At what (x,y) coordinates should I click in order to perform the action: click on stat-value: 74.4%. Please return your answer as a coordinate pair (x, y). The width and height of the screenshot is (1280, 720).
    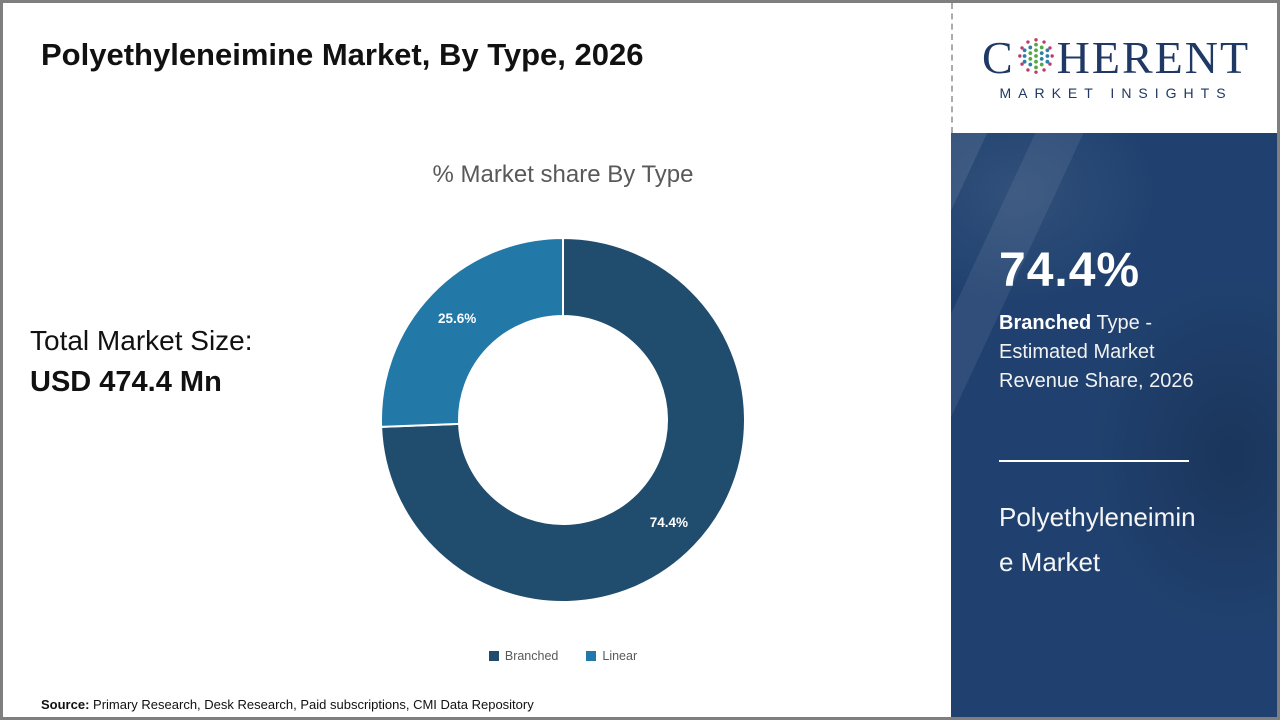
    Looking at the image, I should click on (1070, 270).